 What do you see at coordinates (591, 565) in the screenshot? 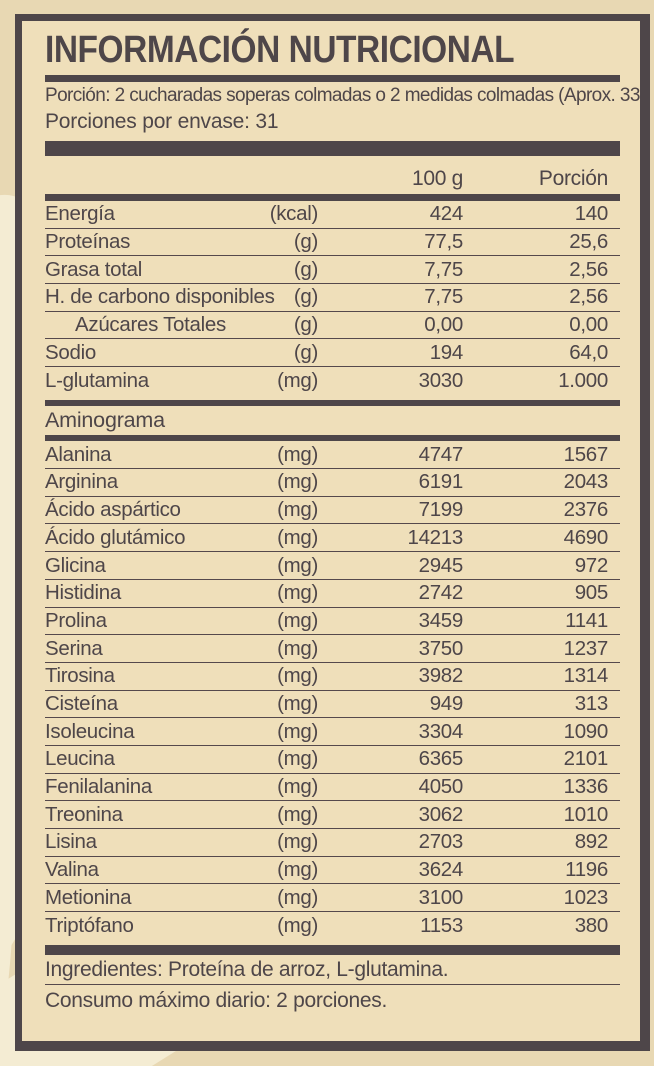
I see `value-per-portion: 972` at bounding box center [591, 565].